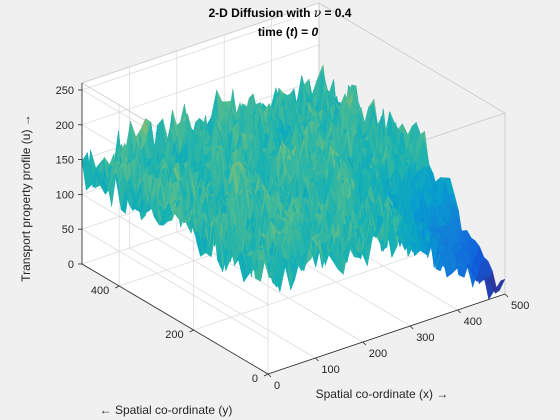 Image resolution: width=560 pixels, height=420 pixels. What do you see at coordinates (175, 319) in the screenshot?
I see `y-axis-line` at bounding box center [175, 319].